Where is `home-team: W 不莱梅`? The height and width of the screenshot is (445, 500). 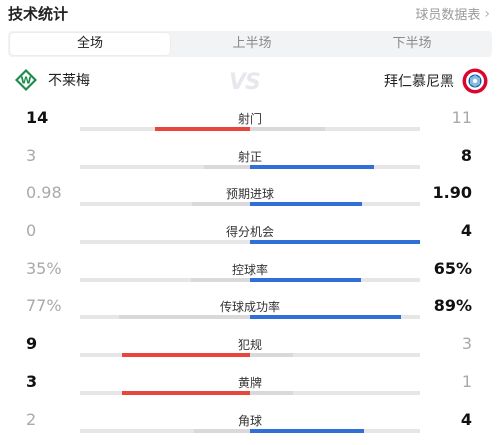
home-team: W 不莱梅 is located at coordinates (52, 80).